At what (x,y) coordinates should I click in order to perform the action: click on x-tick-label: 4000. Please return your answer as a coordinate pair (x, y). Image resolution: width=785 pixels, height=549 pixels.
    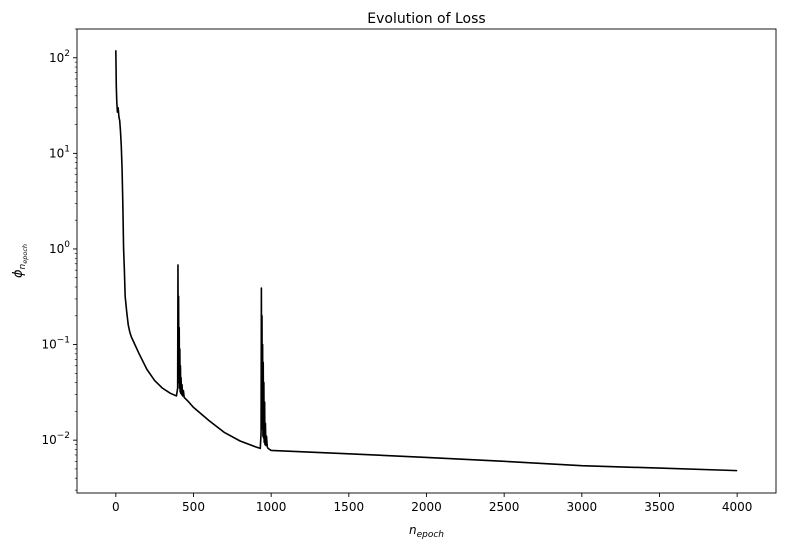
    Looking at the image, I should click on (737, 507).